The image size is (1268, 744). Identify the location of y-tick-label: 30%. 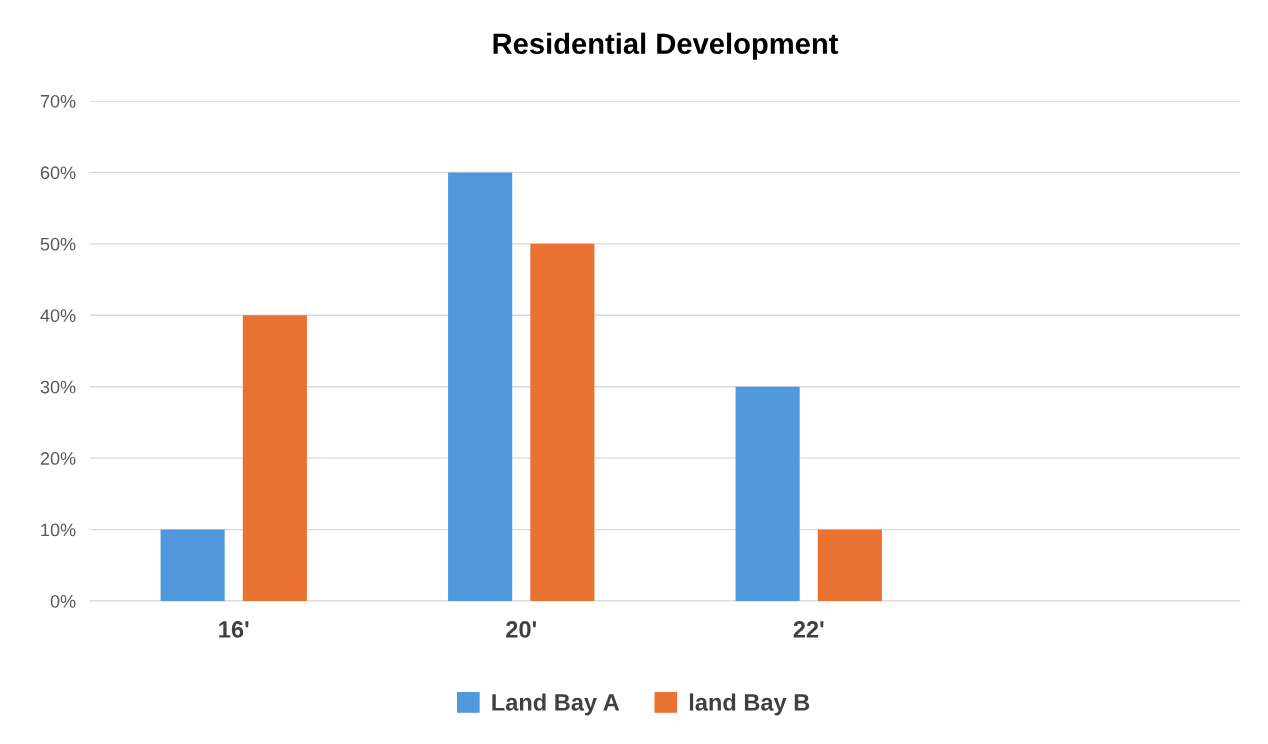
(58, 387).